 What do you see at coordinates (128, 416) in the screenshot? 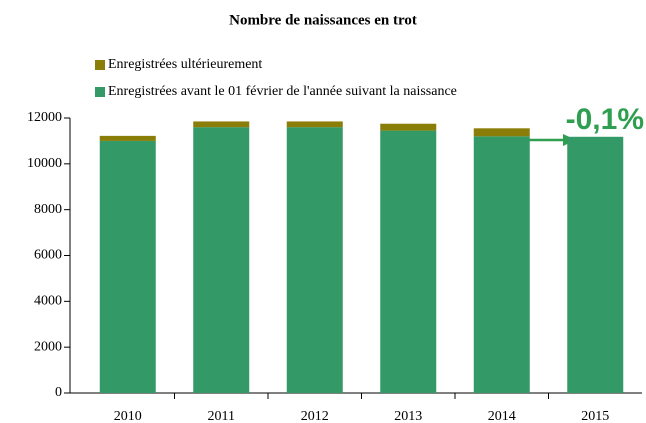
I see `x-tick-label: 2010` at bounding box center [128, 416].